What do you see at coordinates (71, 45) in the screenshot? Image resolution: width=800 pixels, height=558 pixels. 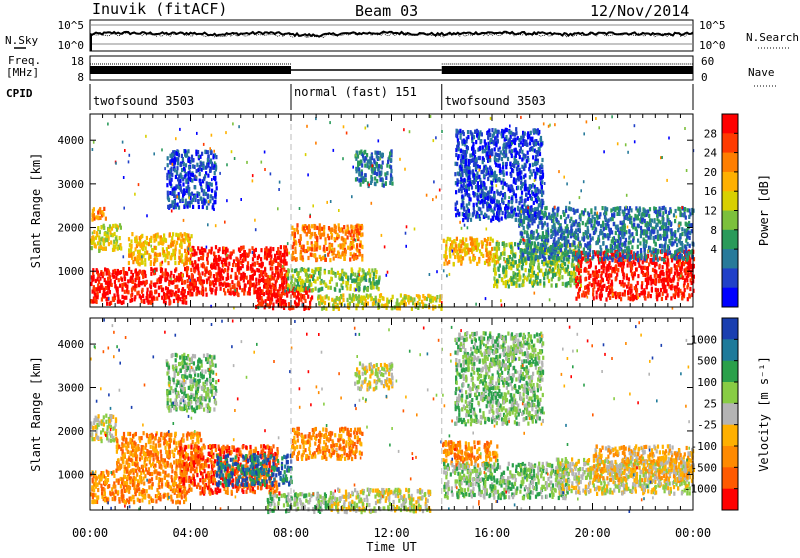 I see `noise-left-tick-bottom: 10^0` at bounding box center [71, 45].